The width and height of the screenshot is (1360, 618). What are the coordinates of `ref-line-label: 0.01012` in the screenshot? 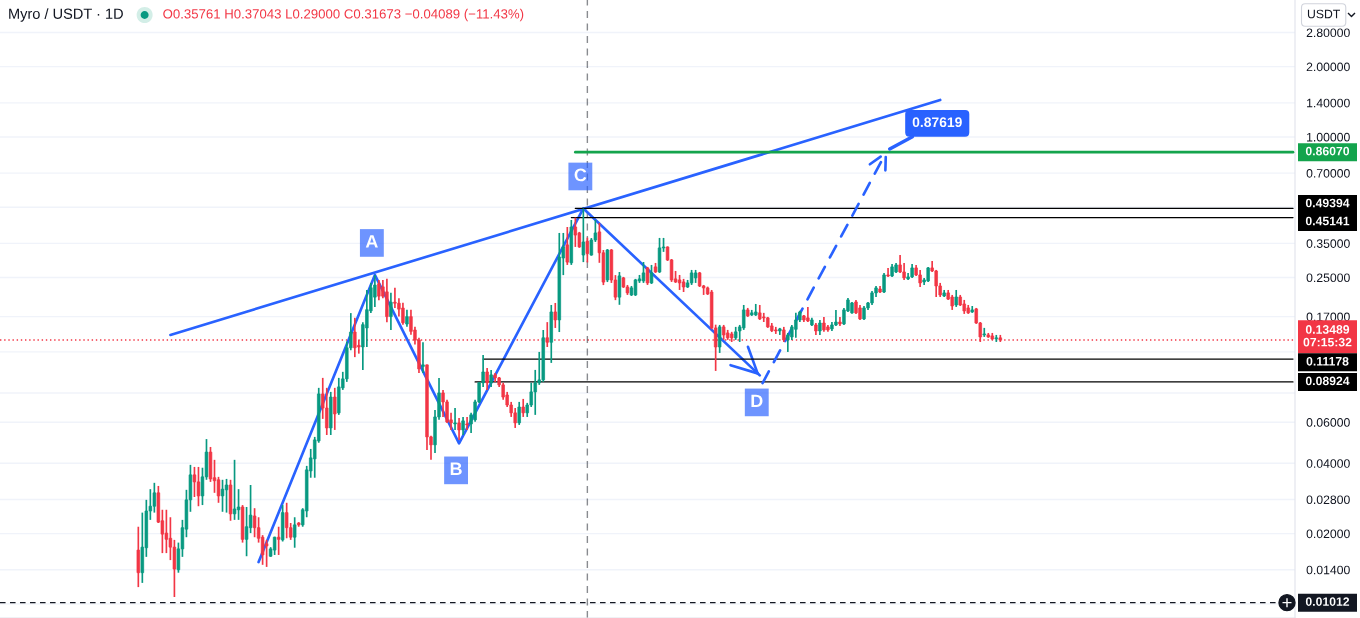 It's located at (1327, 601).